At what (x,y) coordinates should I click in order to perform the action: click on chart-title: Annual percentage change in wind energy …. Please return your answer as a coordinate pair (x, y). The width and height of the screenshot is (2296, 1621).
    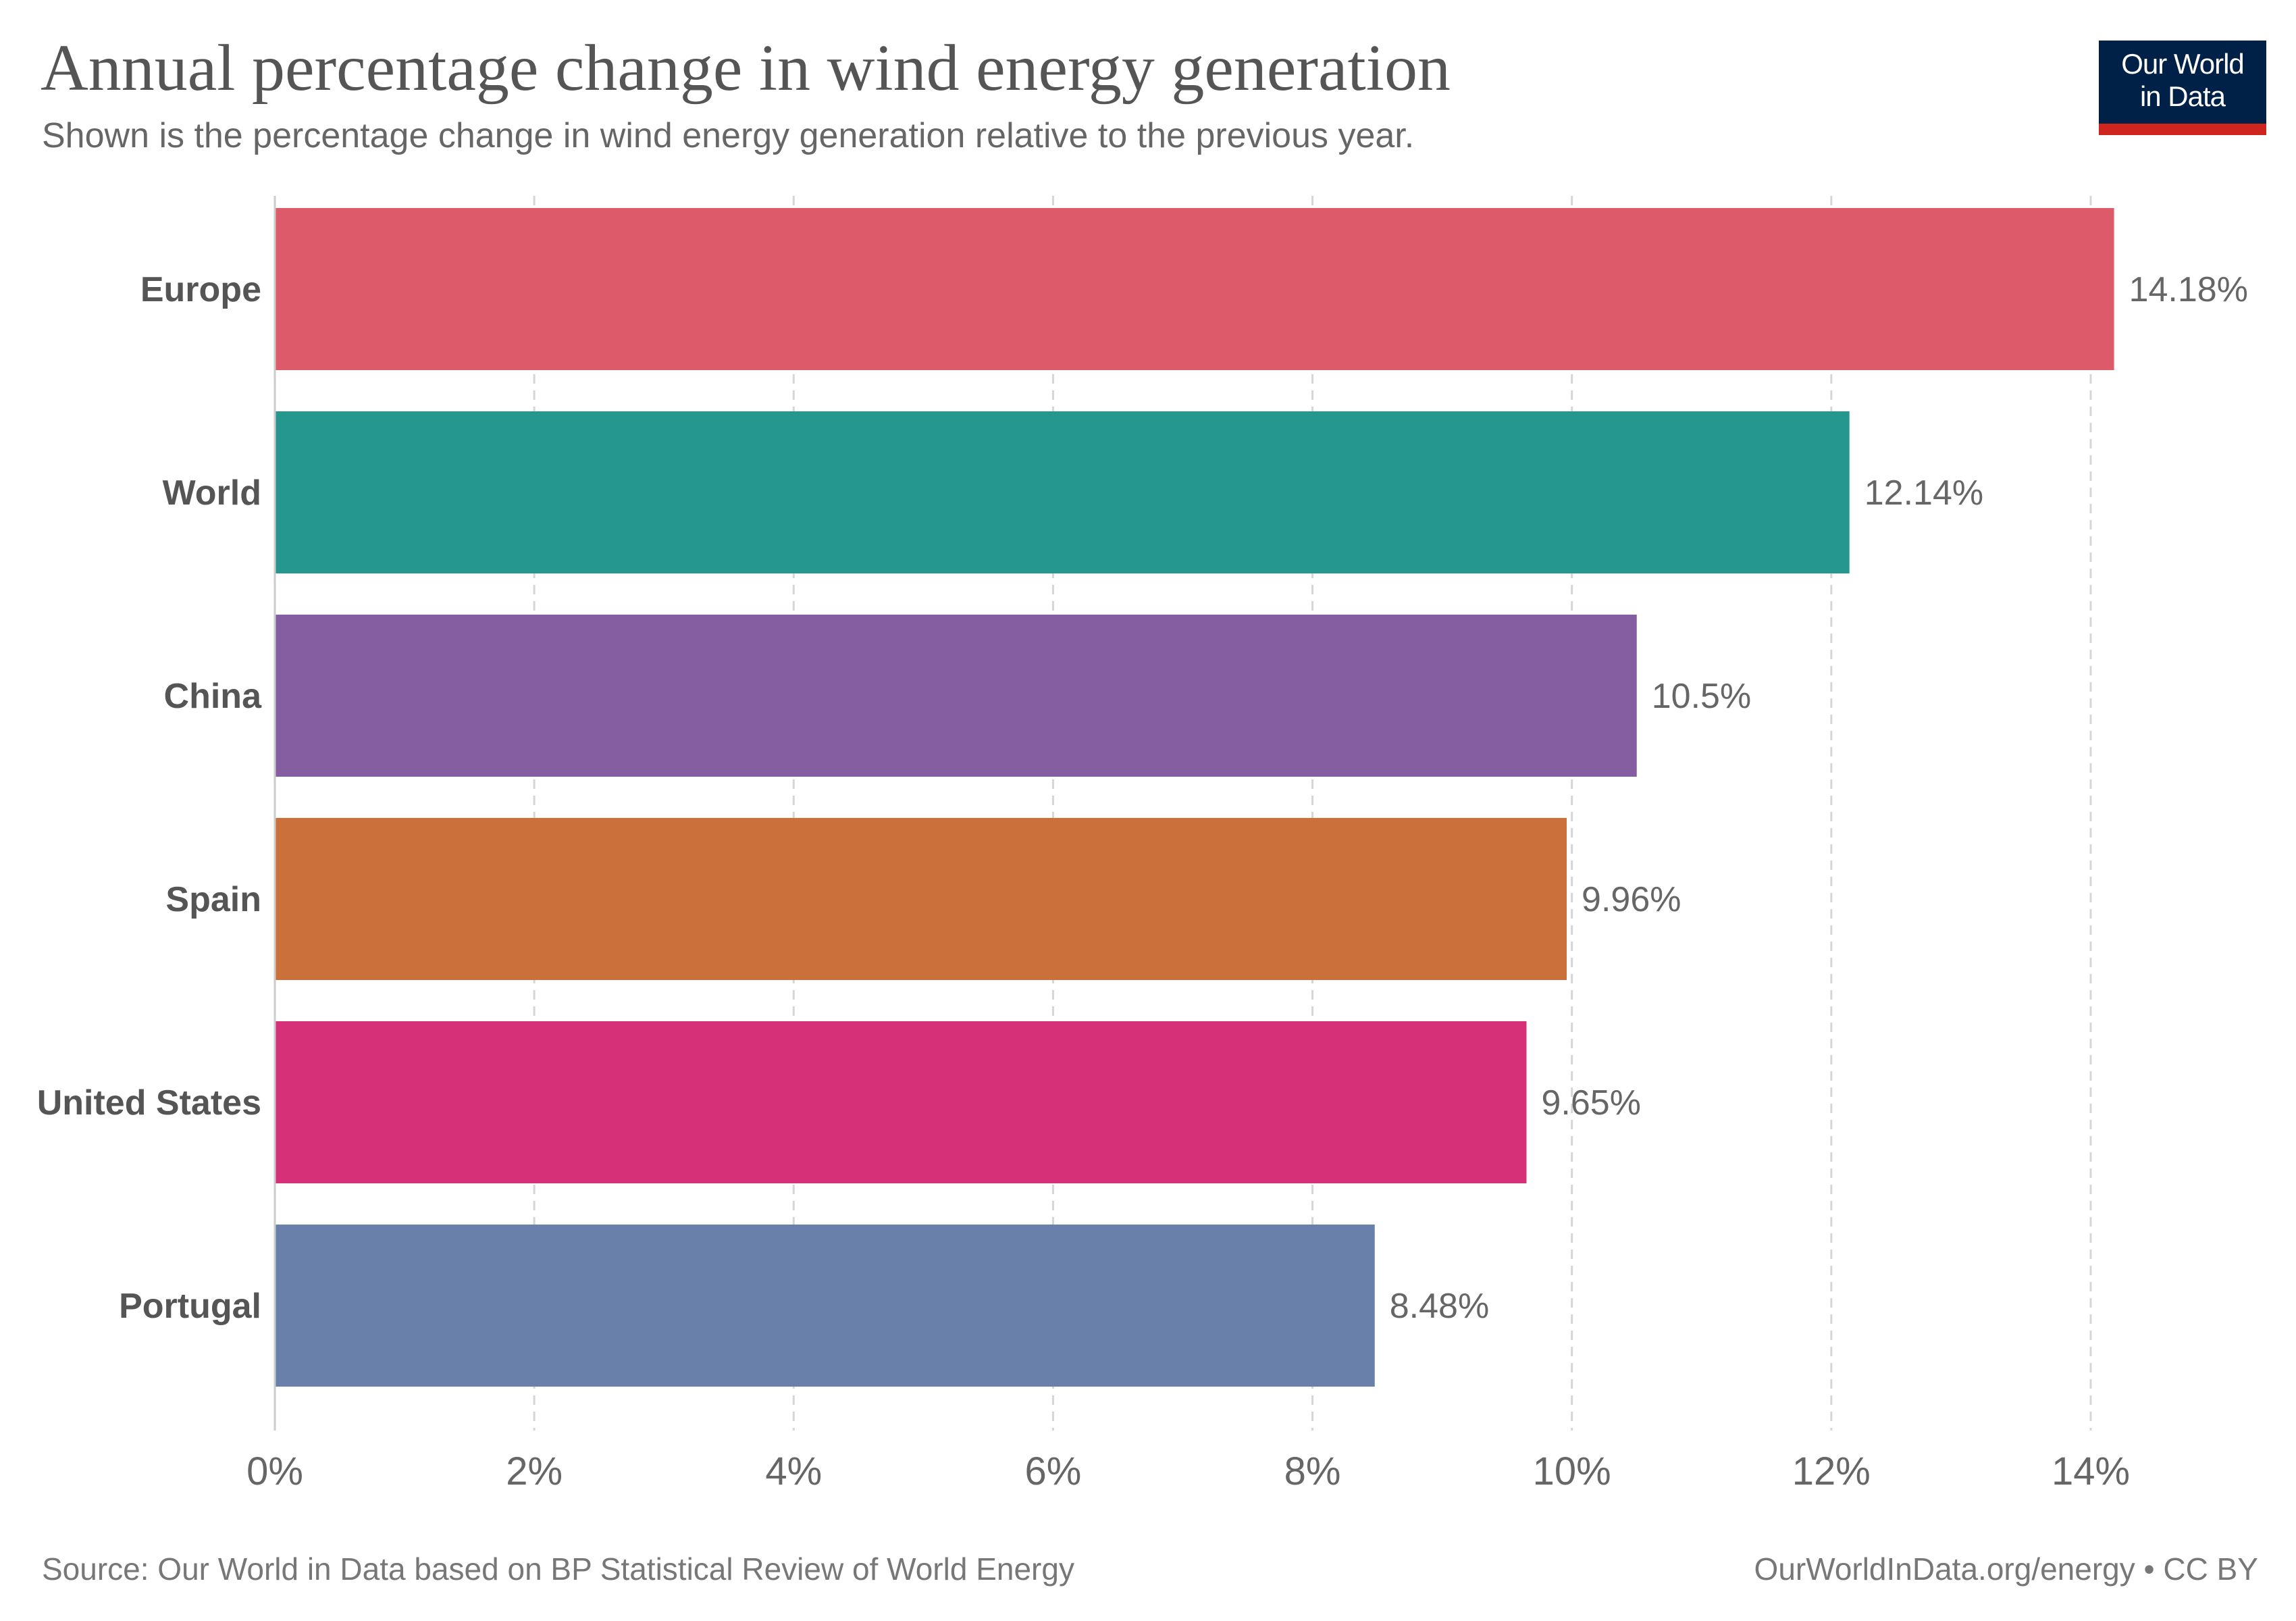
    Looking at the image, I should click on (746, 68).